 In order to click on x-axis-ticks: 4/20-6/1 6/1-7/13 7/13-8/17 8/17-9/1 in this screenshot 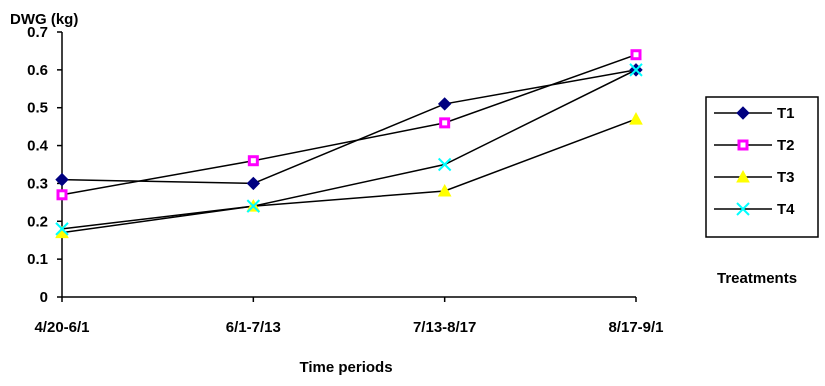, I will do `click(349, 316)`.